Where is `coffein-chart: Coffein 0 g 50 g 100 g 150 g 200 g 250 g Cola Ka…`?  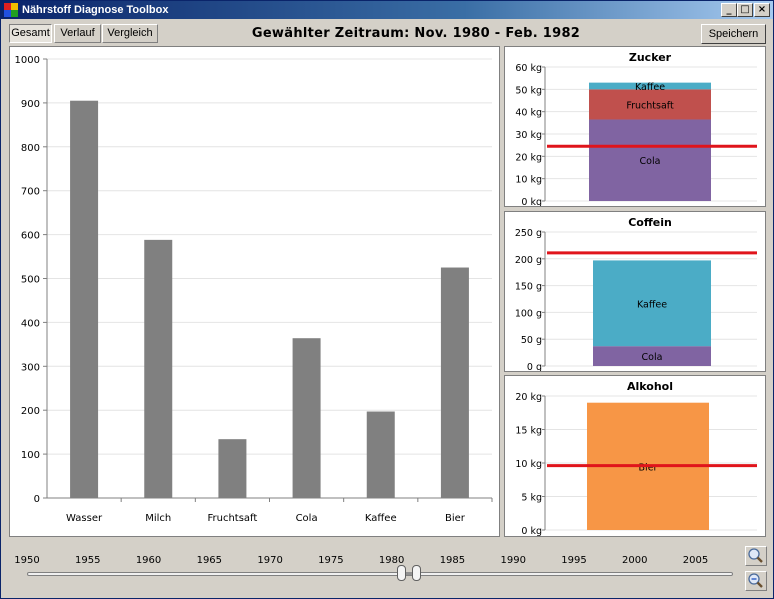 coffein-chart: Coffein 0 g 50 g 100 g 150 g 200 g 250 g Cola Ka… is located at coordinates (636, 294).